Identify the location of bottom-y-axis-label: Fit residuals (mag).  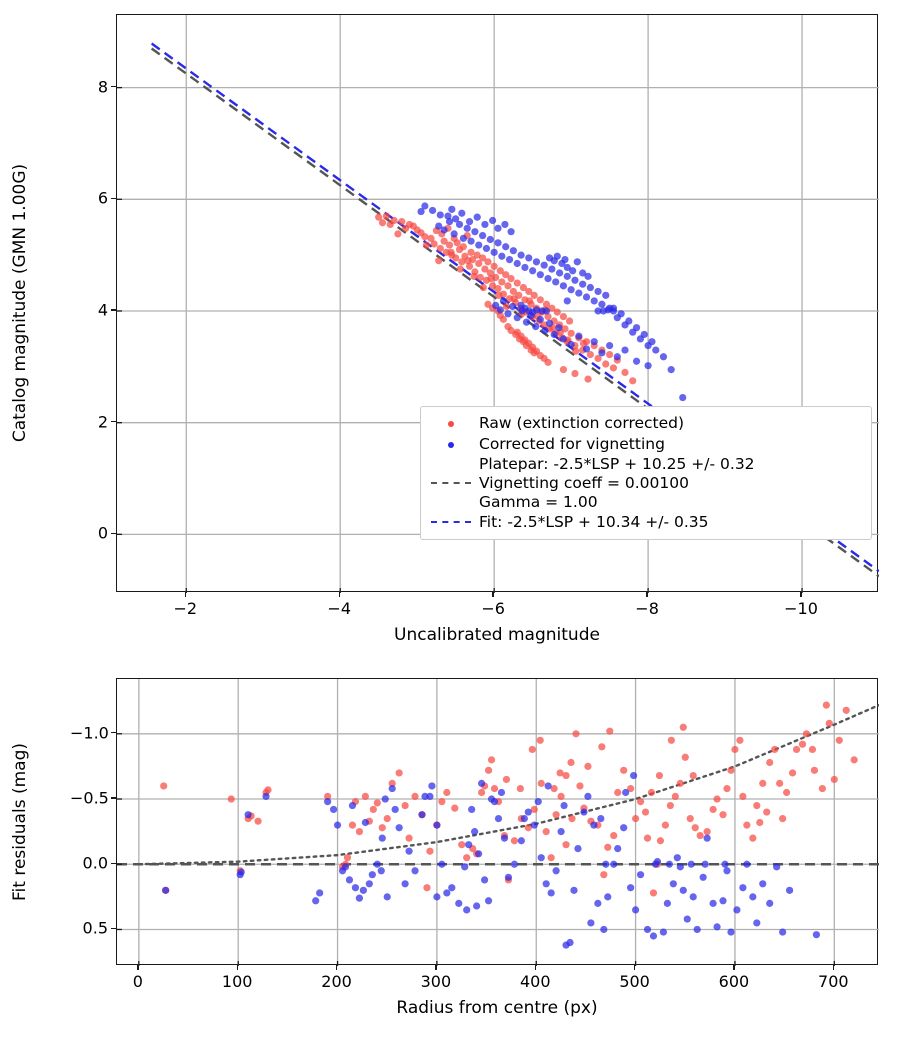
(20, 821).